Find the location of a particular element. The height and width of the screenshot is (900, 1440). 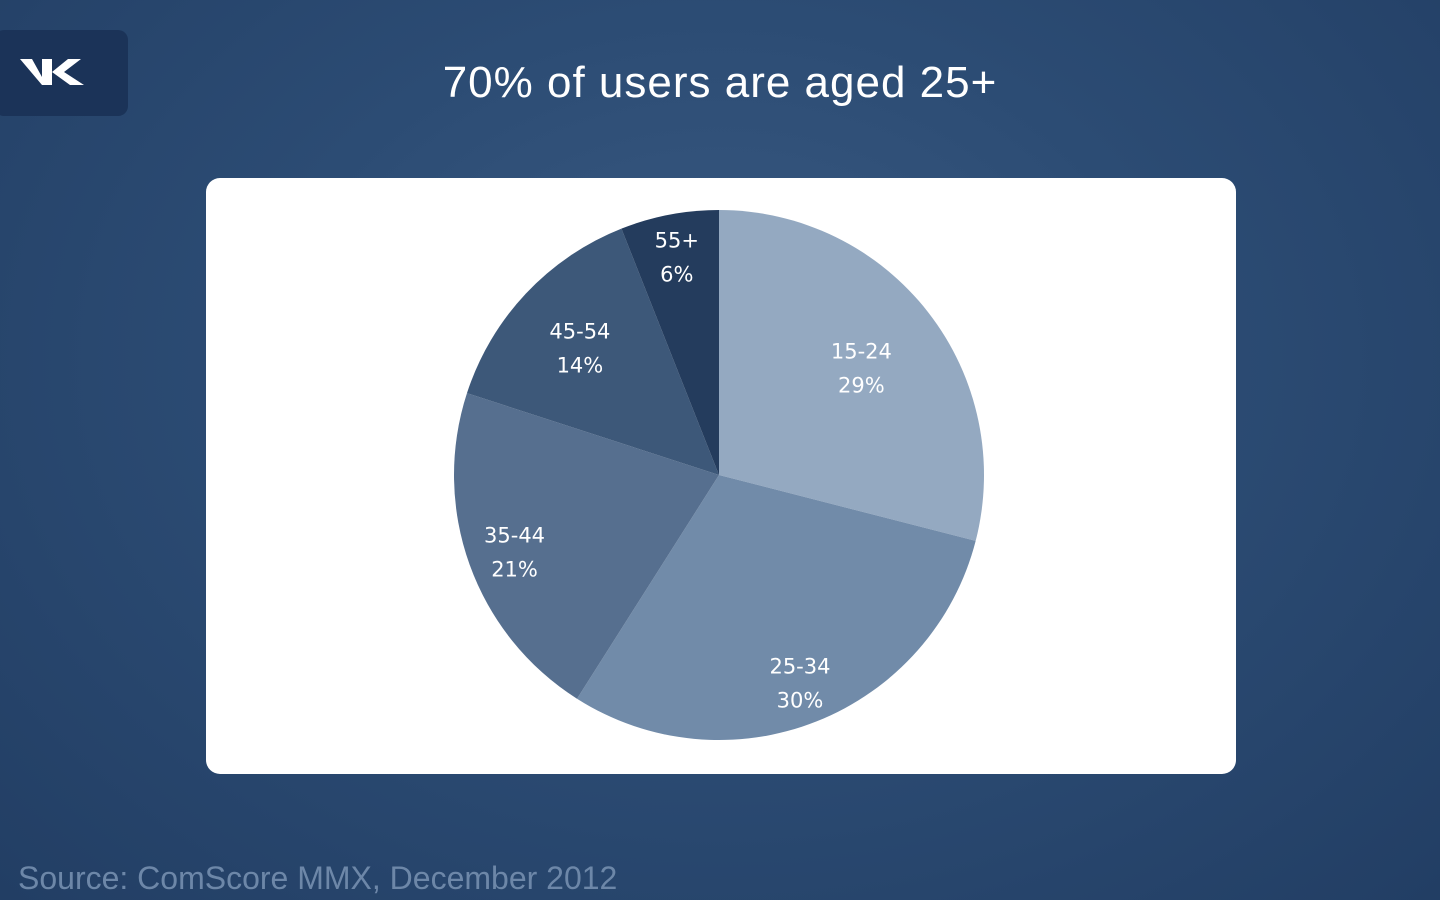

source-note: Source: ComScore MMX, December 2012 is located at coordinates (318, 878).